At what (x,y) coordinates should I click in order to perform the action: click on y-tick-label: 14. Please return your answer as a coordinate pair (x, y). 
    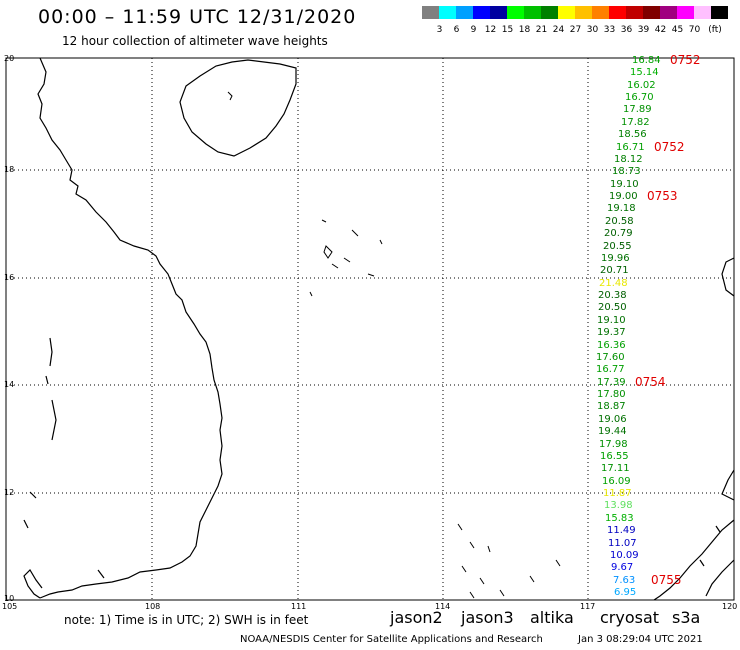
    Looking at the image, I should click on (9, 384).